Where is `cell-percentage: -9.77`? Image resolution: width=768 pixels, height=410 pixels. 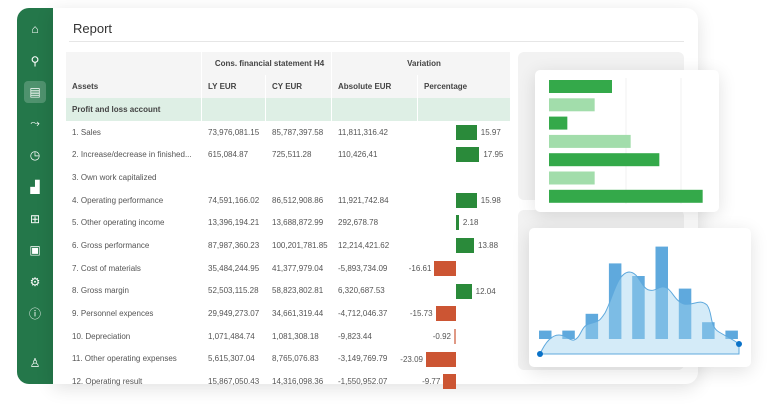
cell-percentage: -9.77 is located at coordinates (464, 381).